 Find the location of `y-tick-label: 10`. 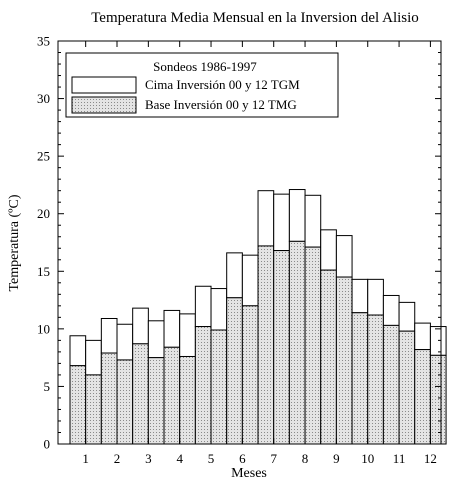

y-tick-label: 10 is located at coordinates (43, 328).